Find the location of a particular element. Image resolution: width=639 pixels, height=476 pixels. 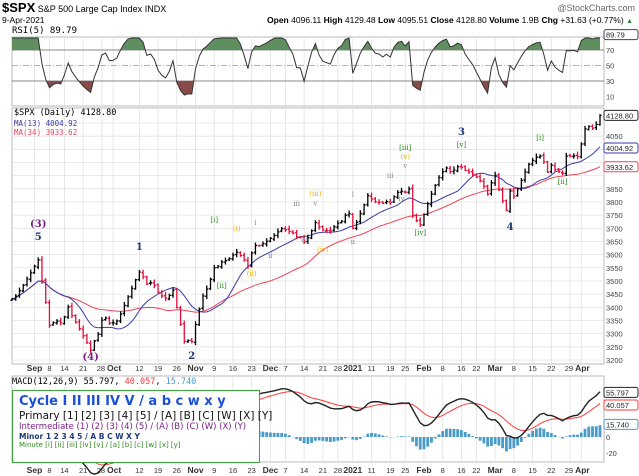

x-tick-label: 29 is located at coordinates (569, 470).